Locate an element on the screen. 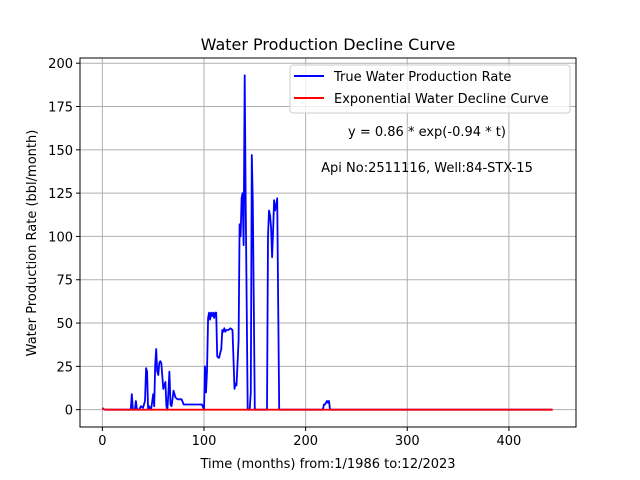 This screenshot has width=640, height=480. y-tick-label: 125 is located at coordinates (60, 194).